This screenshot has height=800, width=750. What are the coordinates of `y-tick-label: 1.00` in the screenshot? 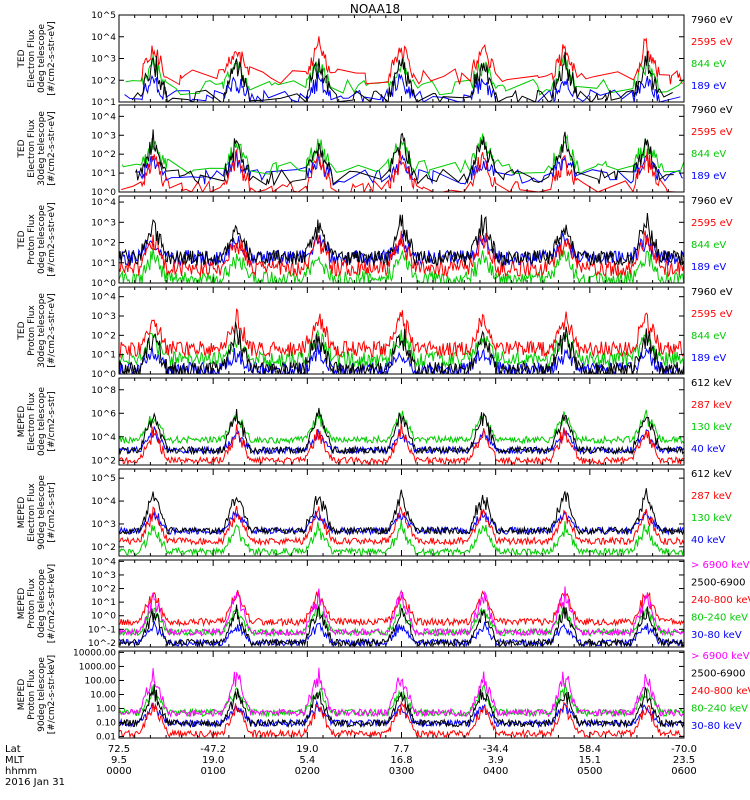 It's located at (106, 710).